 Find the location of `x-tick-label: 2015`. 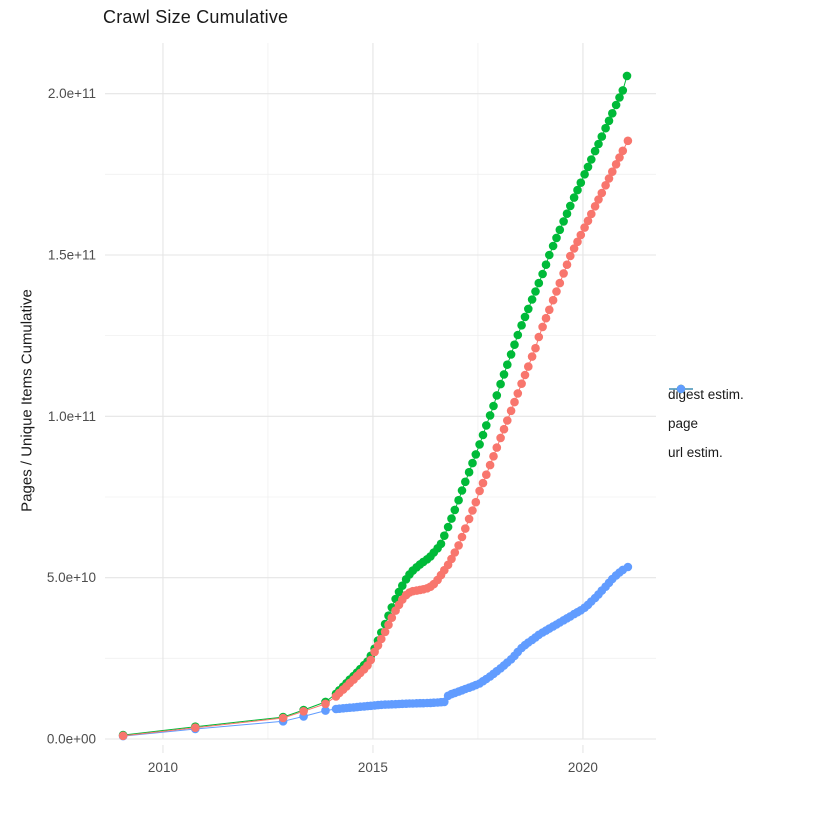

x-tick-label: 2015 is located at coordinates (373, 767).